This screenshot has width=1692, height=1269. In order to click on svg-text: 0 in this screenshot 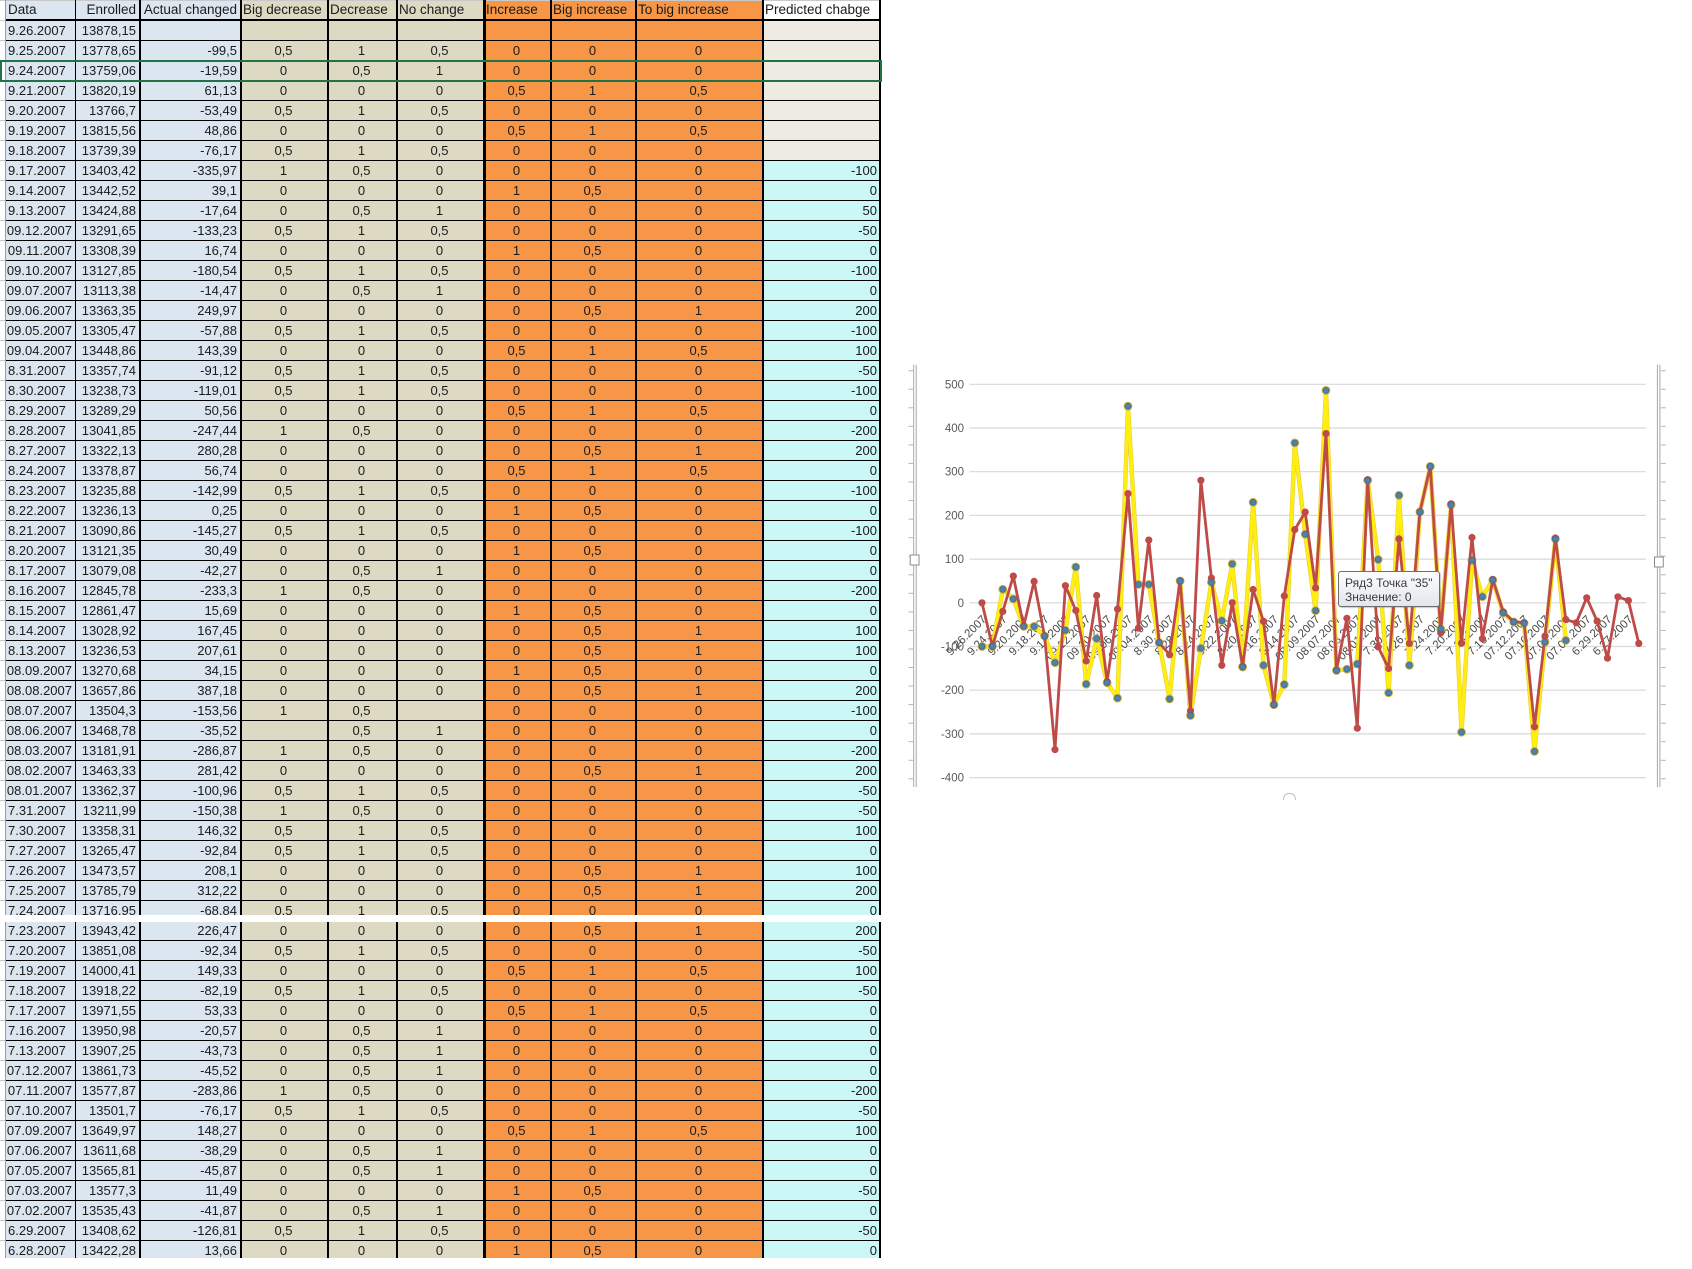, I will do `click(961, 604)`.